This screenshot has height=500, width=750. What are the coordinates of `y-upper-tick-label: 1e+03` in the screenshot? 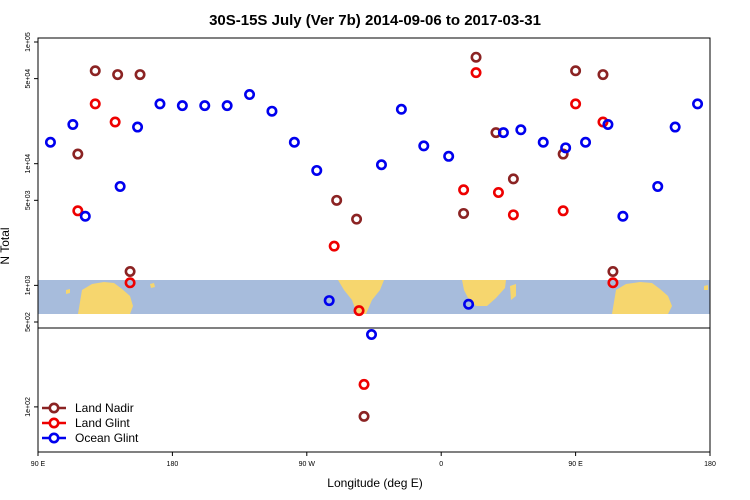 It's located at (28, 285).